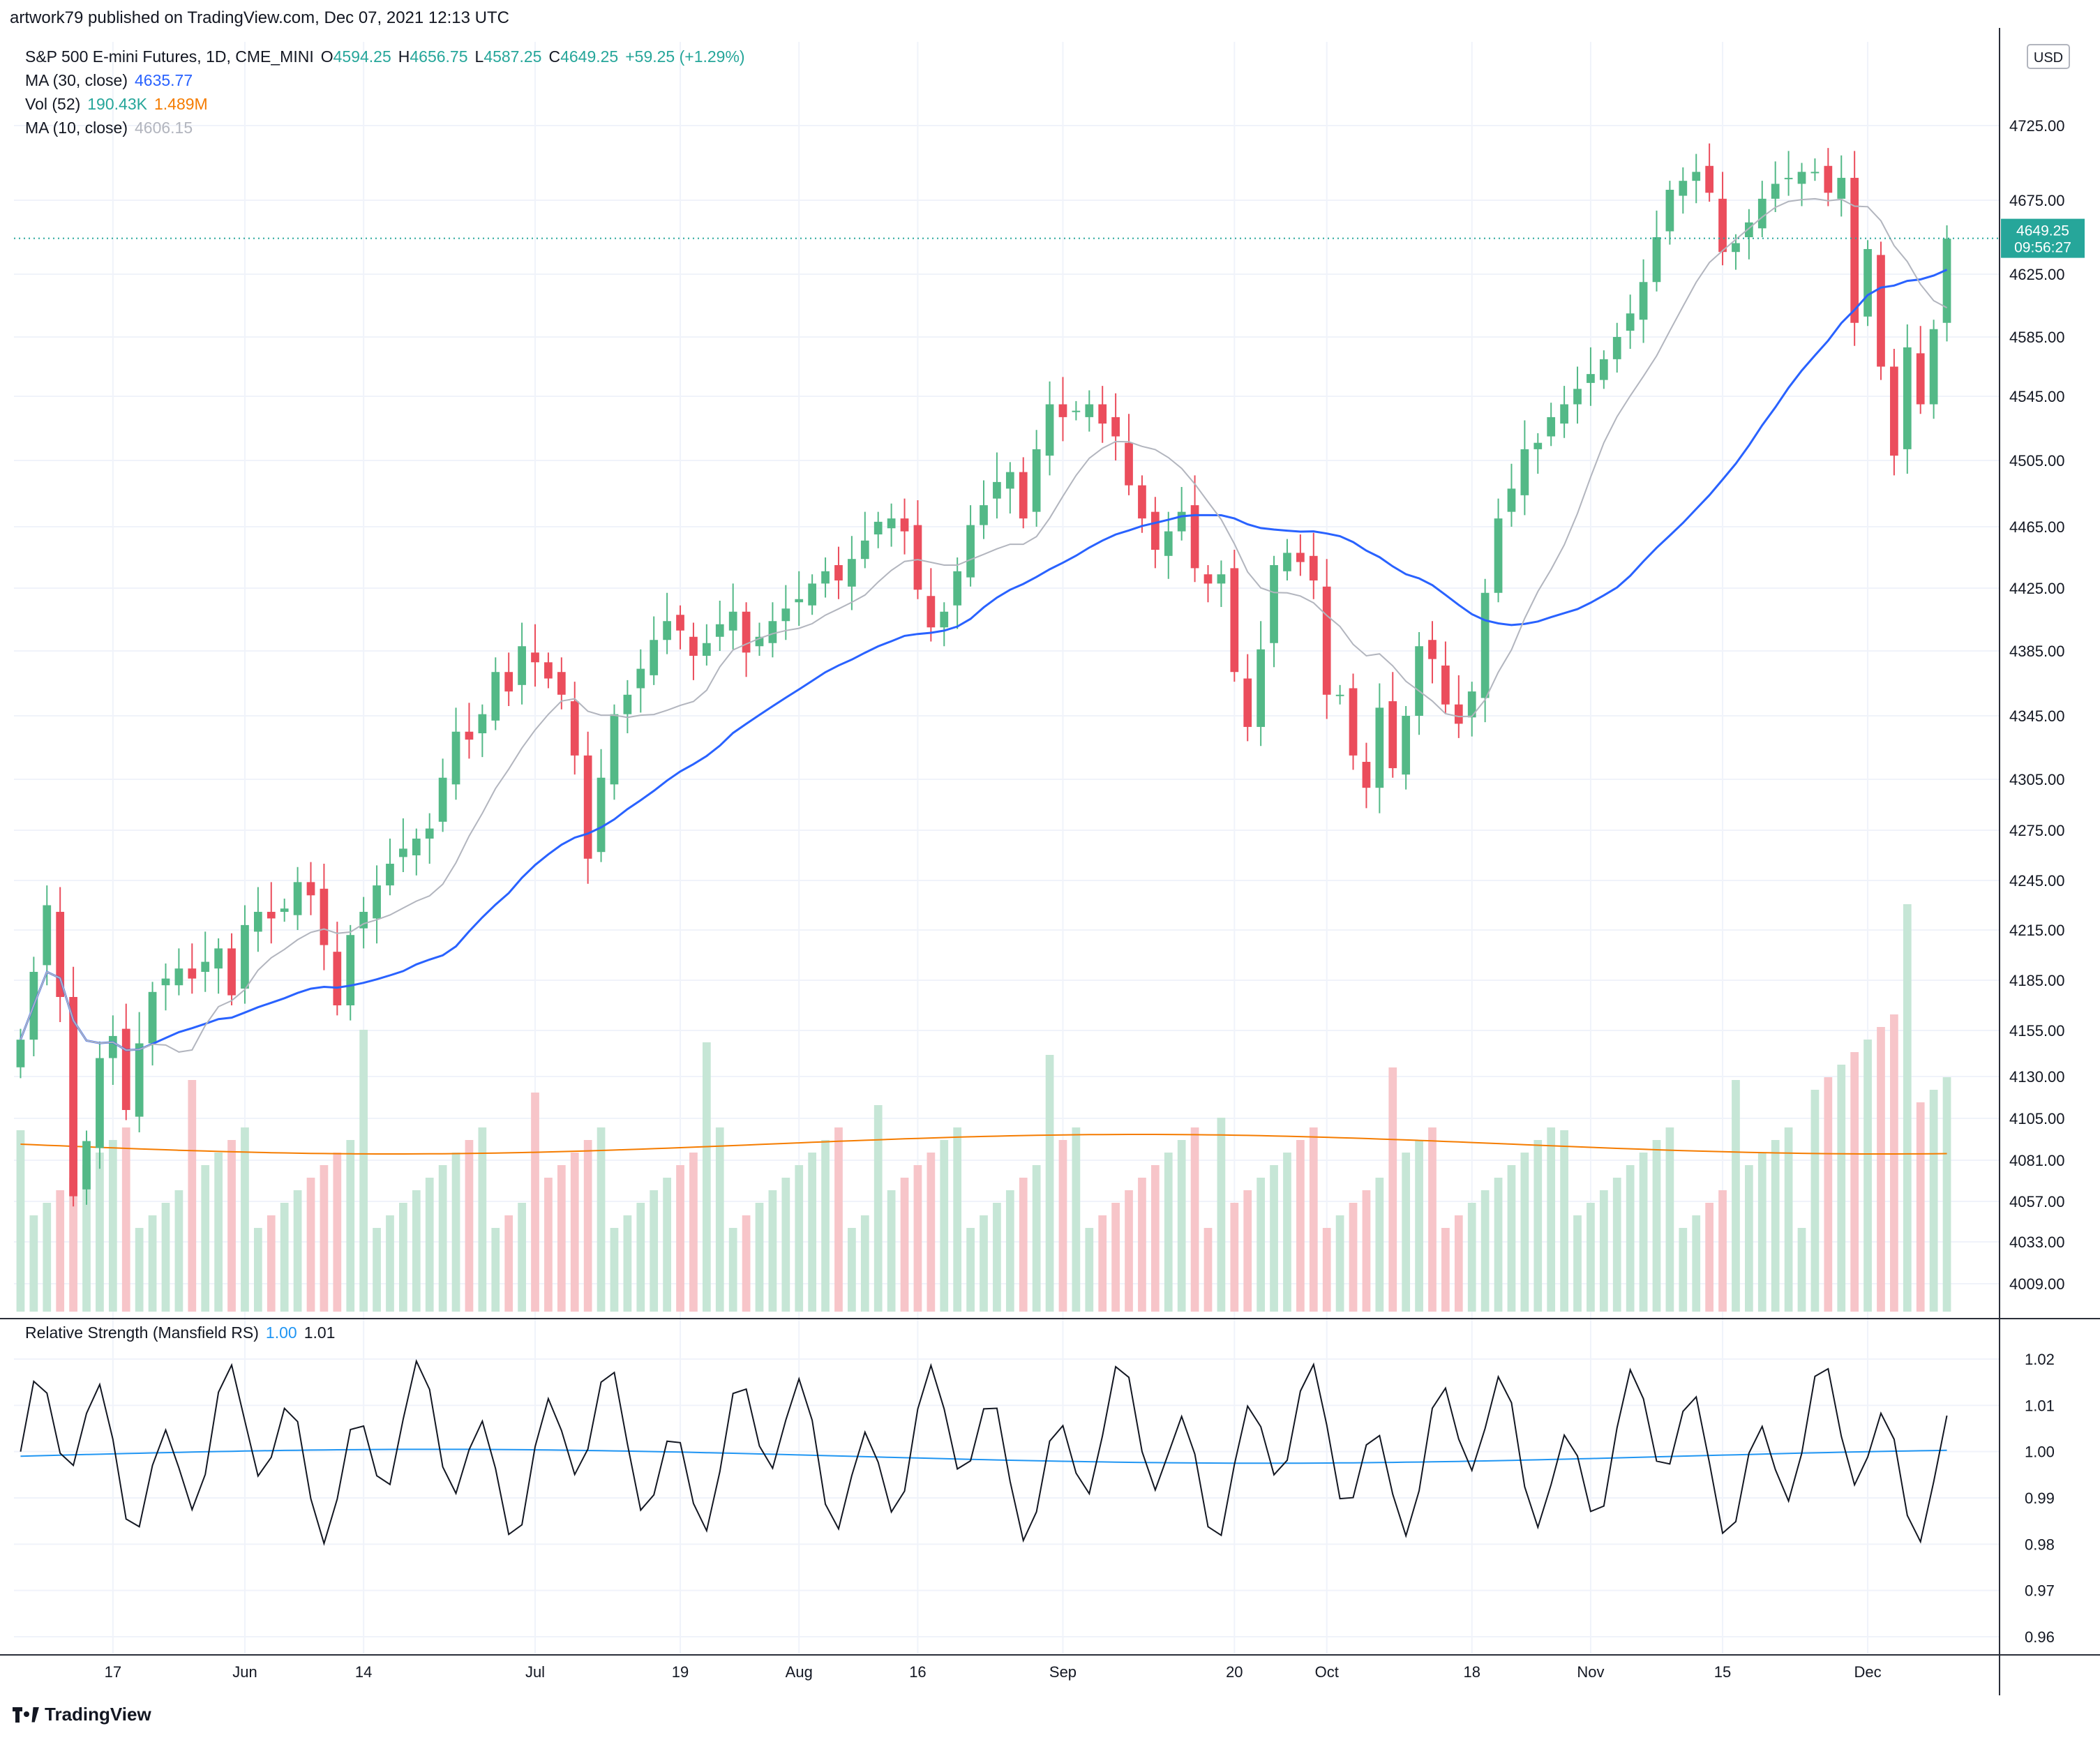 This screenshot has height=1740, width=2100. What do you see at coordinates (984, 1456) in the screenshot?
I see `rs-ma-line` at bounding box center [984, 1456].